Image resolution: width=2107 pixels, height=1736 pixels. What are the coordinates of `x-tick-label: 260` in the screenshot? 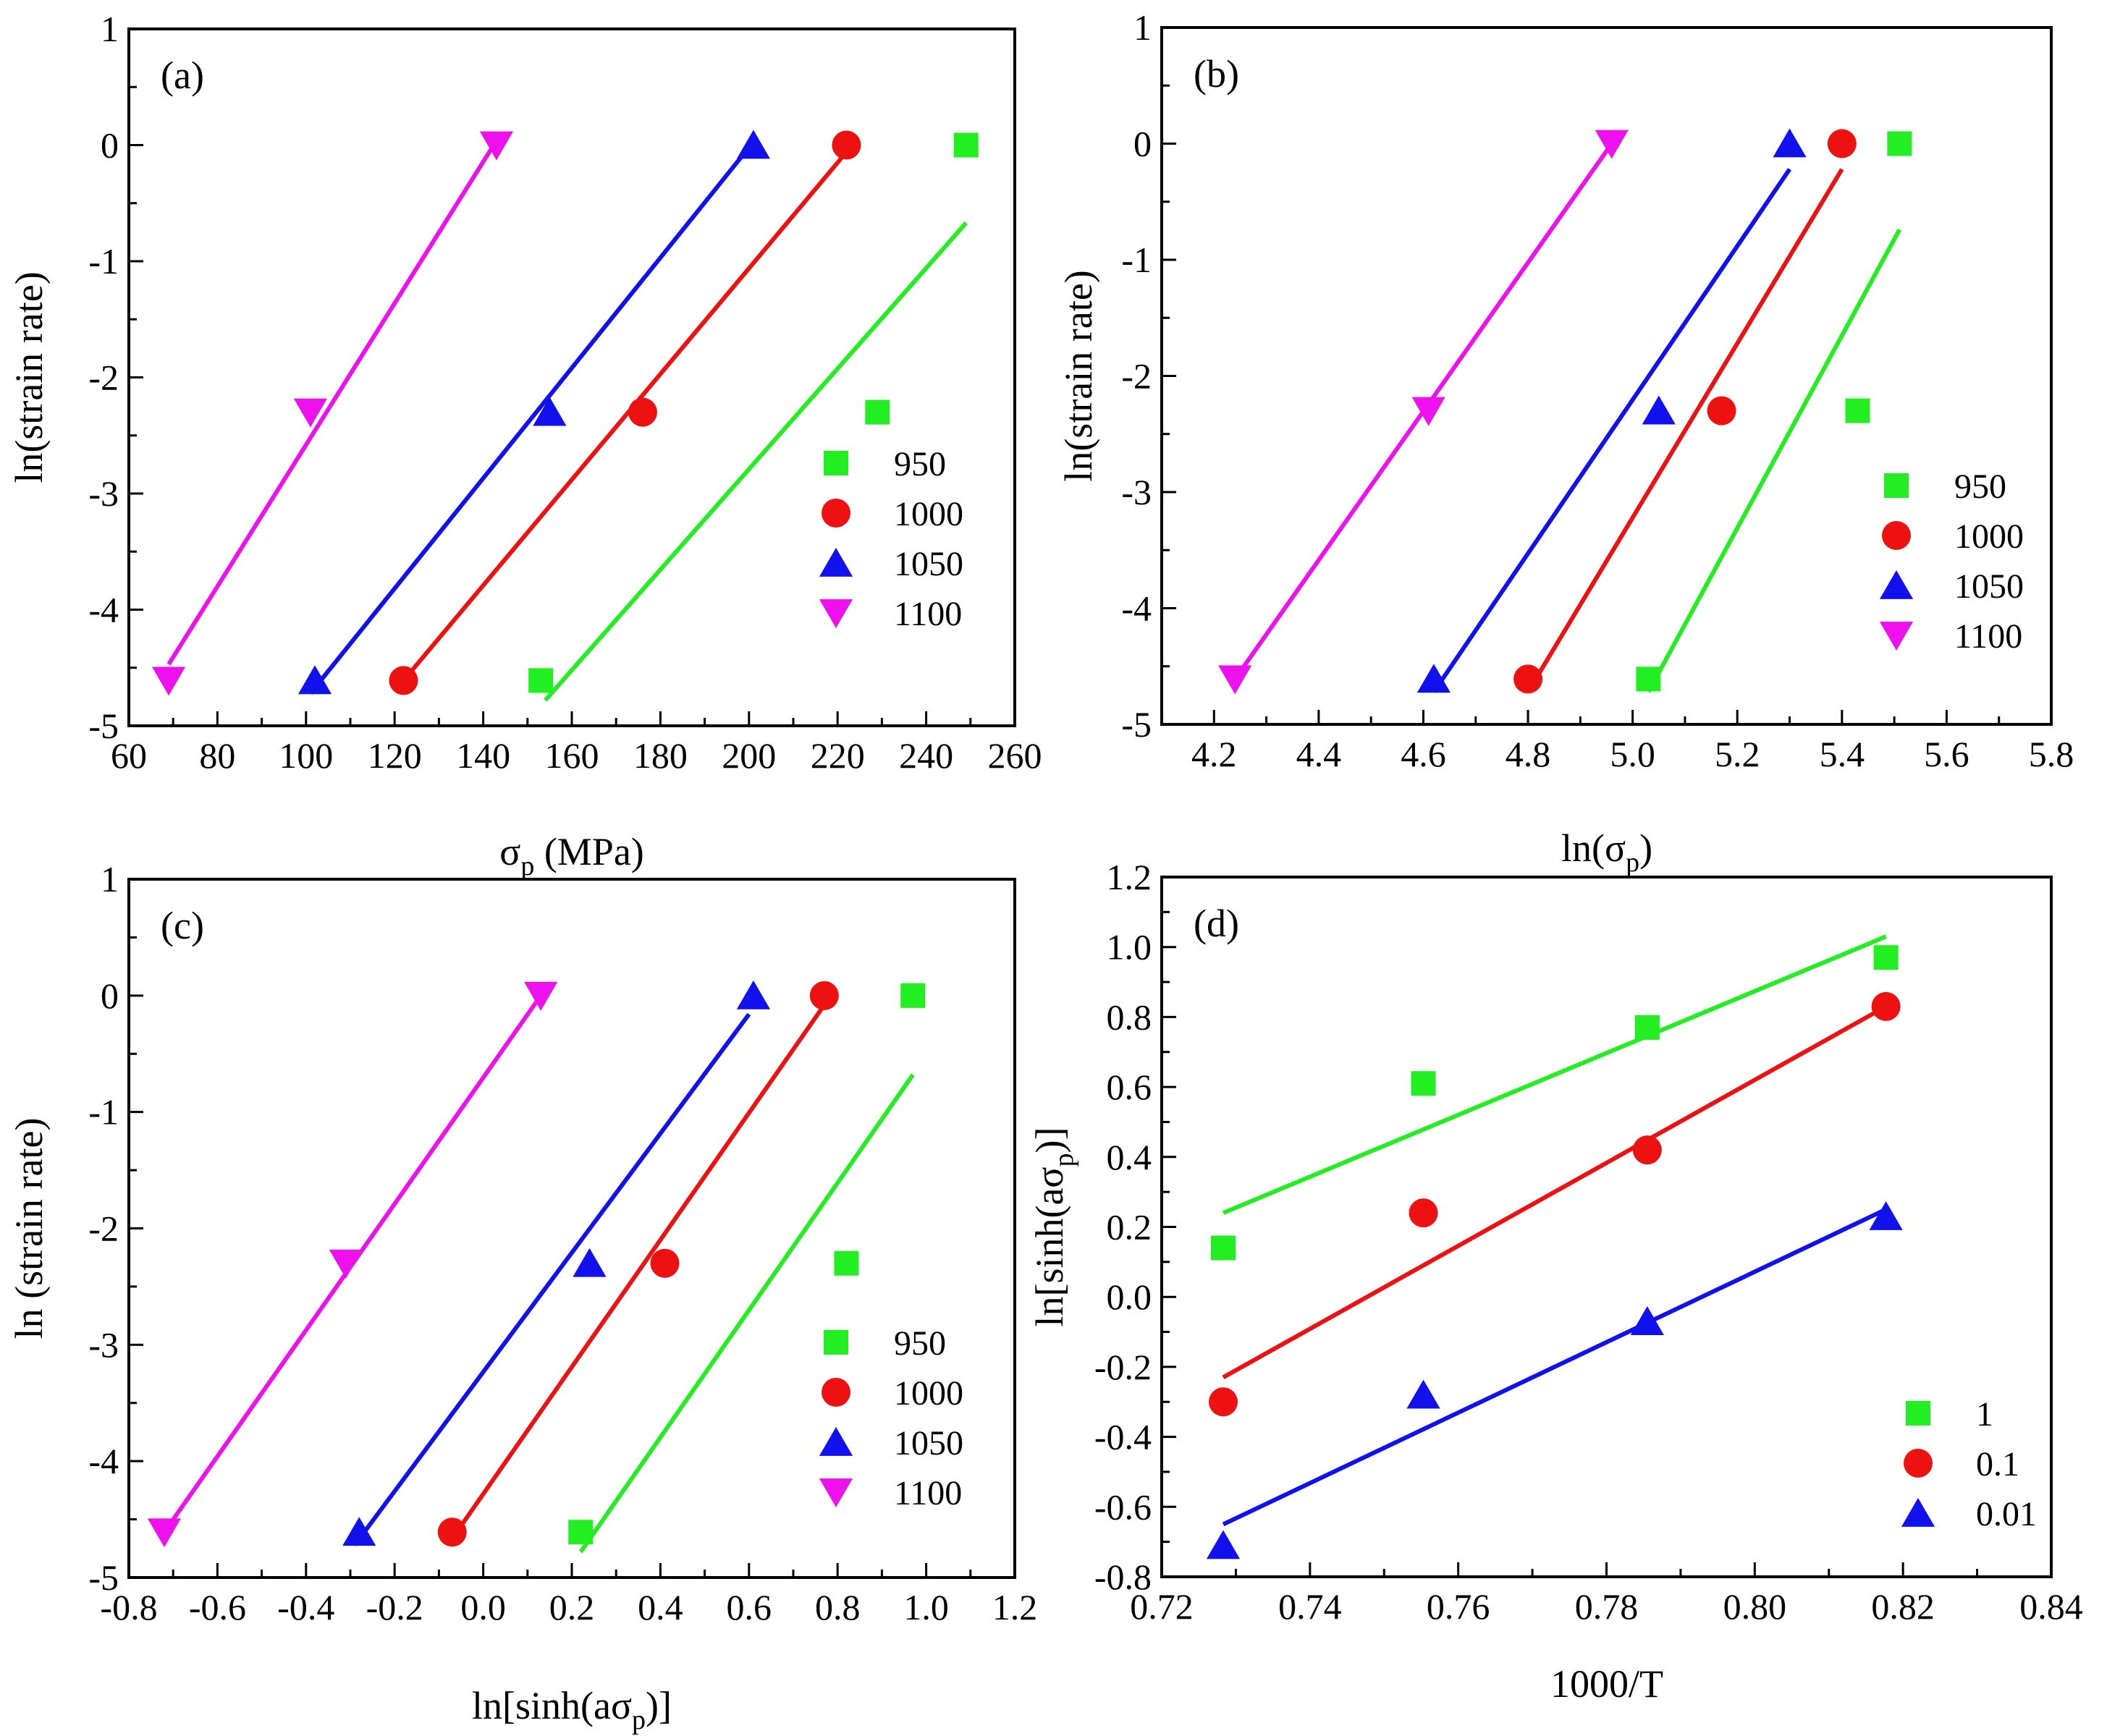 It's located at (1015, 755).